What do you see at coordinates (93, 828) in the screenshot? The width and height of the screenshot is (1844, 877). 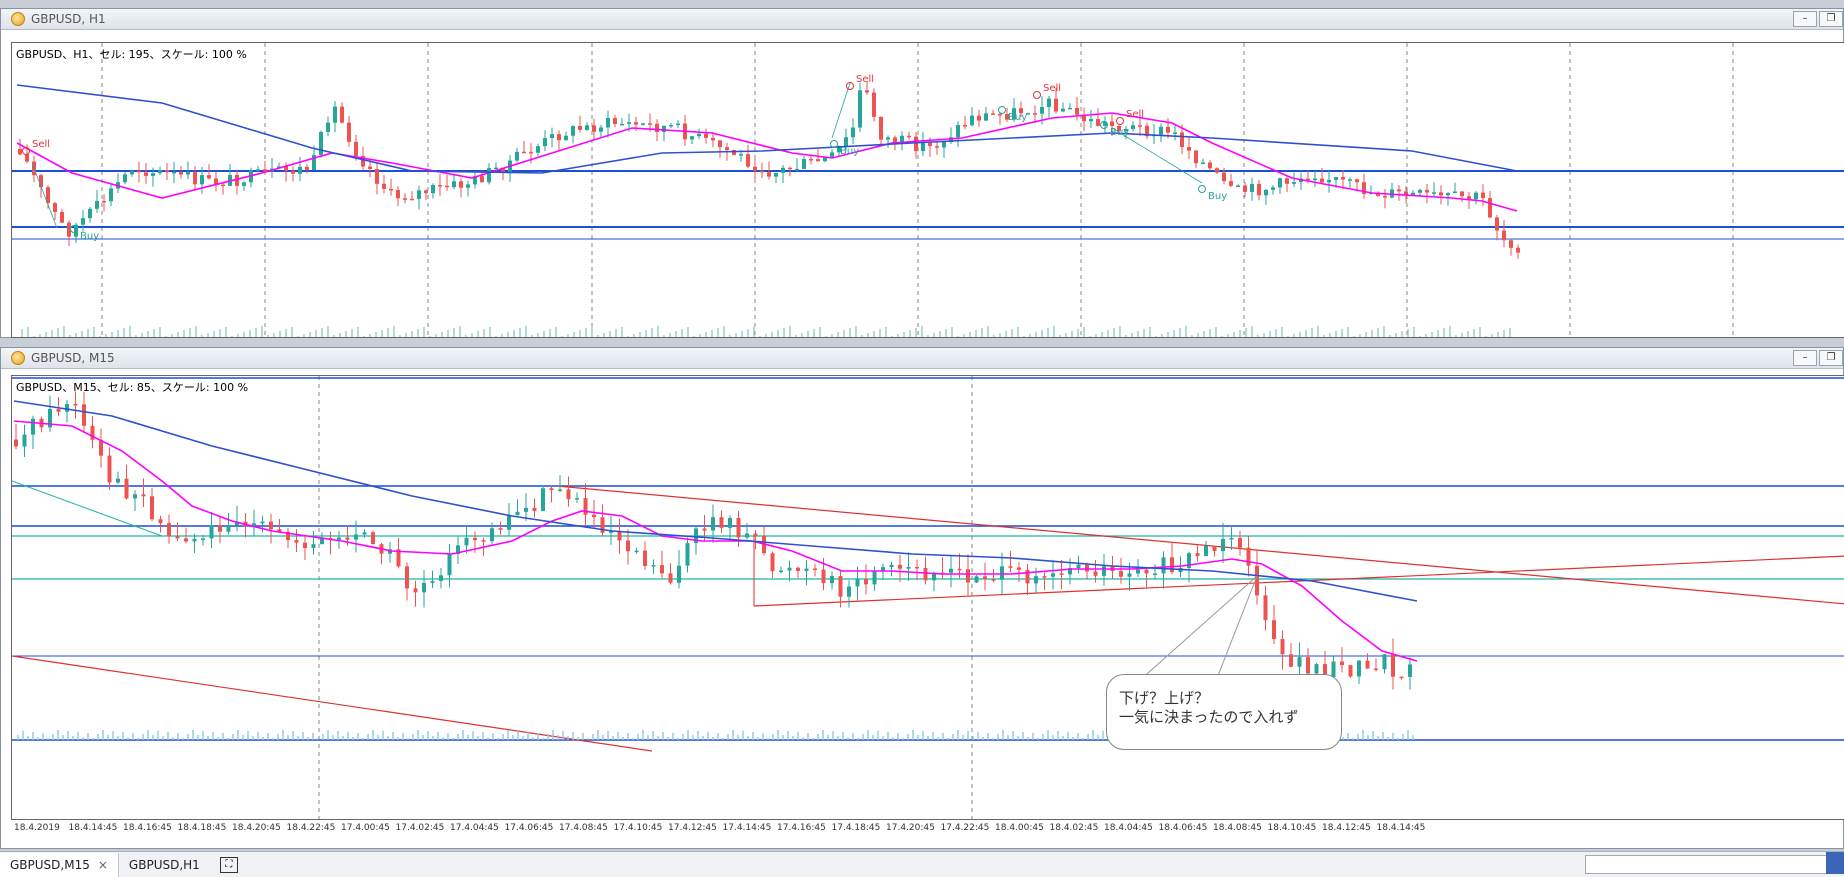 I see `x-axis-tick-label: 18.4.14:45` at bounding box center [93, 828].